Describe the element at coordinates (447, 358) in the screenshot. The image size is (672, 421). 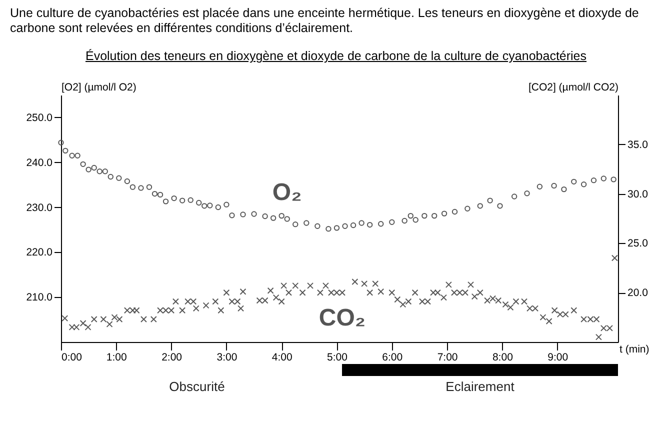
I see `x-tick-label: 7:00` at that location.